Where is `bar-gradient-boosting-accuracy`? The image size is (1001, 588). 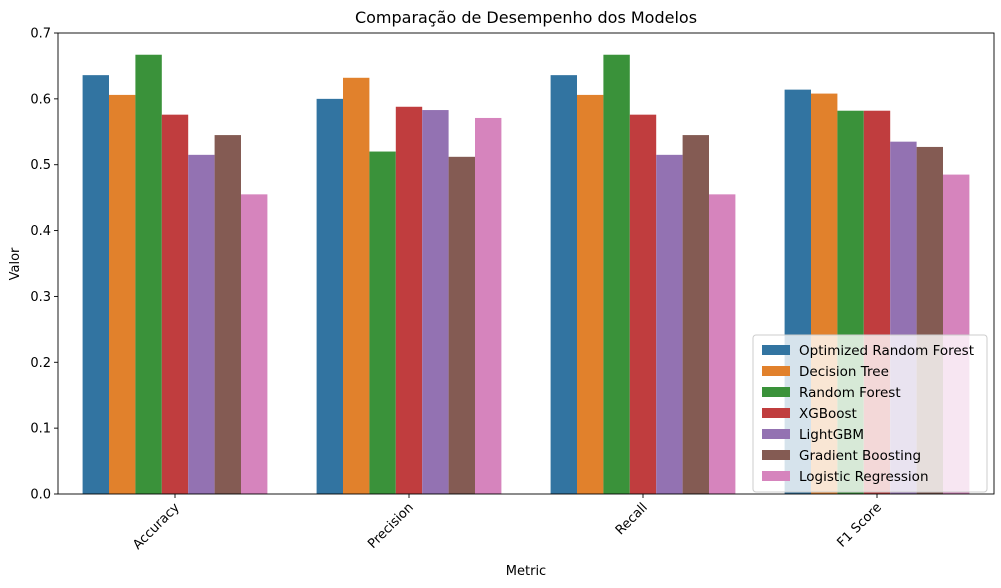 bar-gradient-boosting-accuracy is located at coordinates (227, 315).